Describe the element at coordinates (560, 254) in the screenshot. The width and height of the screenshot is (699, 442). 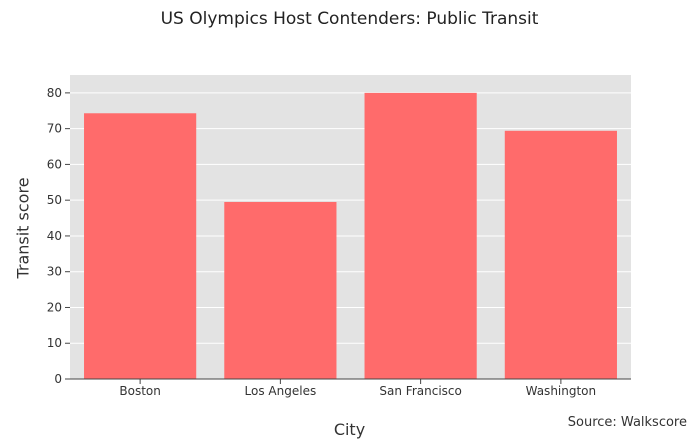
I see `bar-washington` at that location.